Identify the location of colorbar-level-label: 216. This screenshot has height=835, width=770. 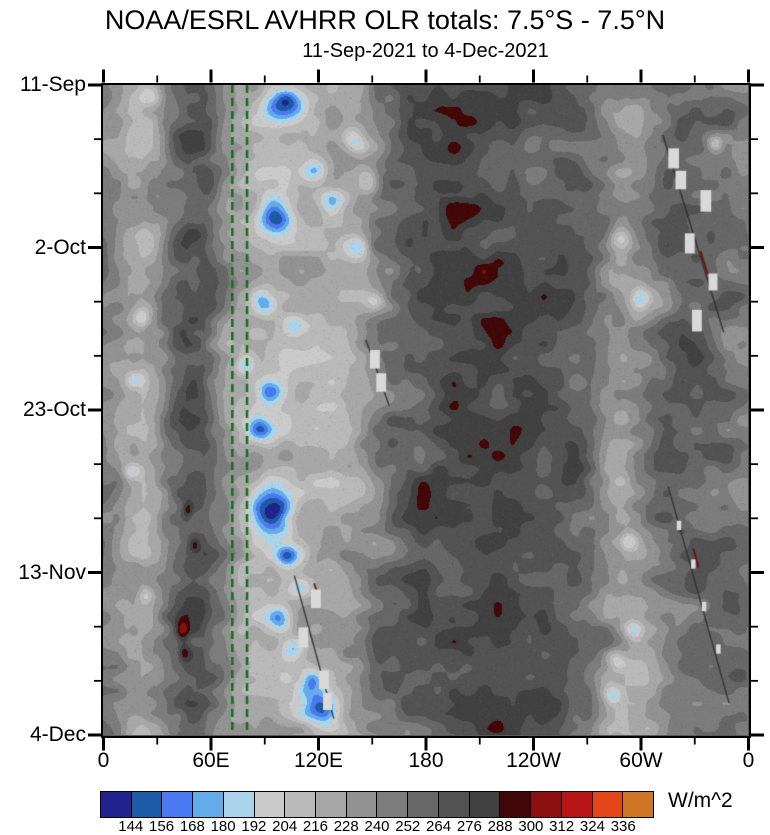
(315, 826).